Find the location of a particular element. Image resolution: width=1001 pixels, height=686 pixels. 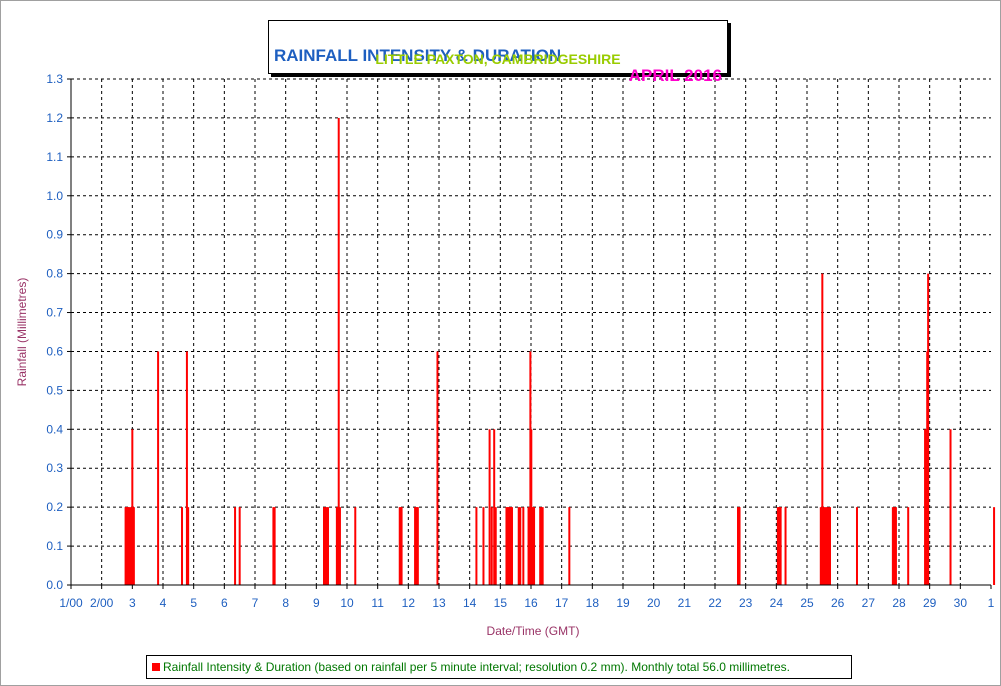

y-tick-label: 0.0 is located at coordinates (54, 585).